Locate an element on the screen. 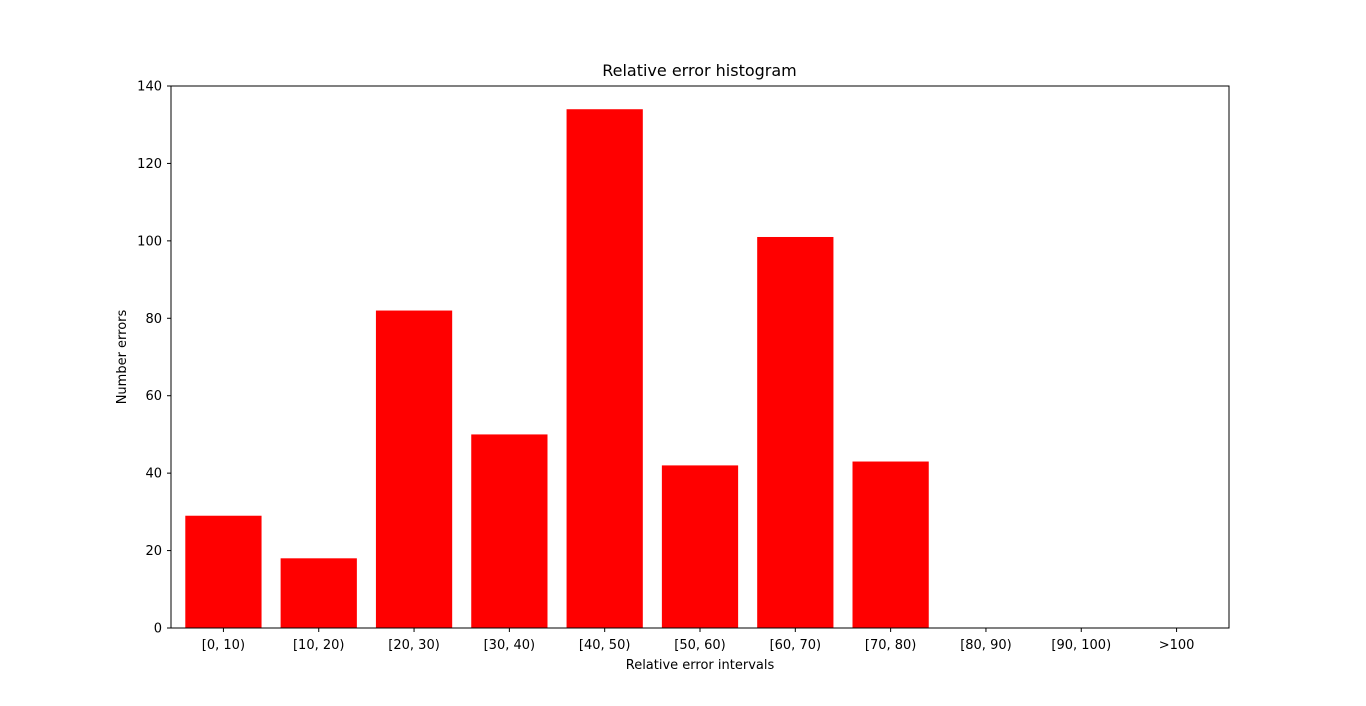 This screenshot has height=706, width=1366. x-tick-label: [20, 30) is located at coordinates (414, 645).